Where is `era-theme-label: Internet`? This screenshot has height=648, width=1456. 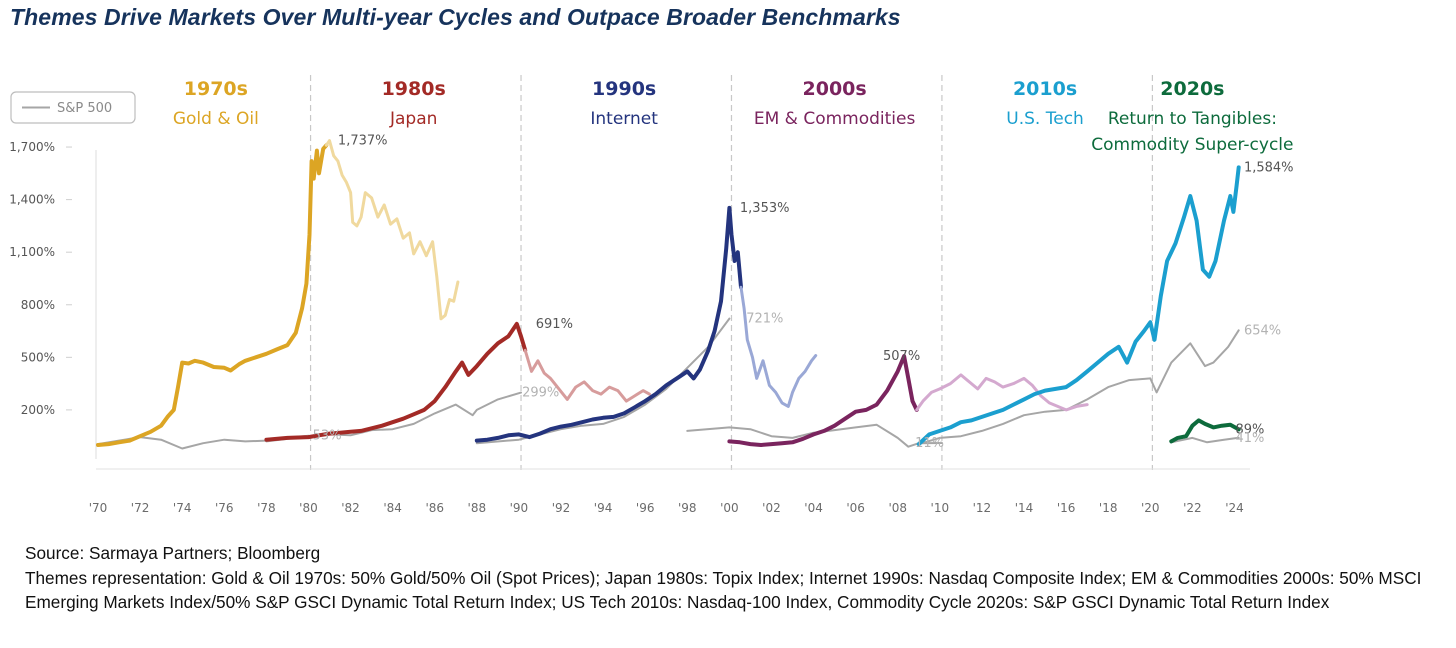 era-theme-label: Internet is located at coordinates (624, 119).